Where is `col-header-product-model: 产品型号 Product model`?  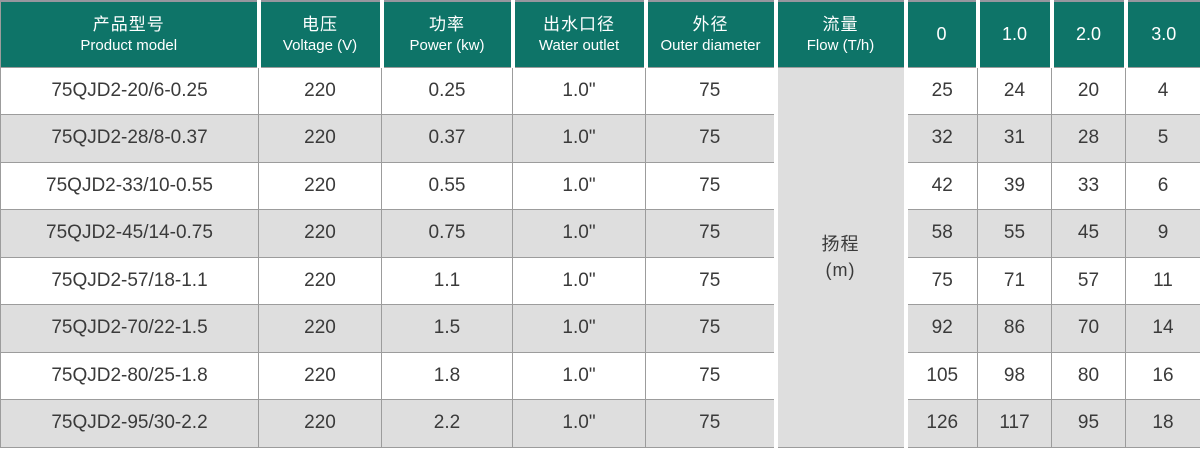
col-header-product-model: 产品型号 Product model is located at coordinates (130, 34).